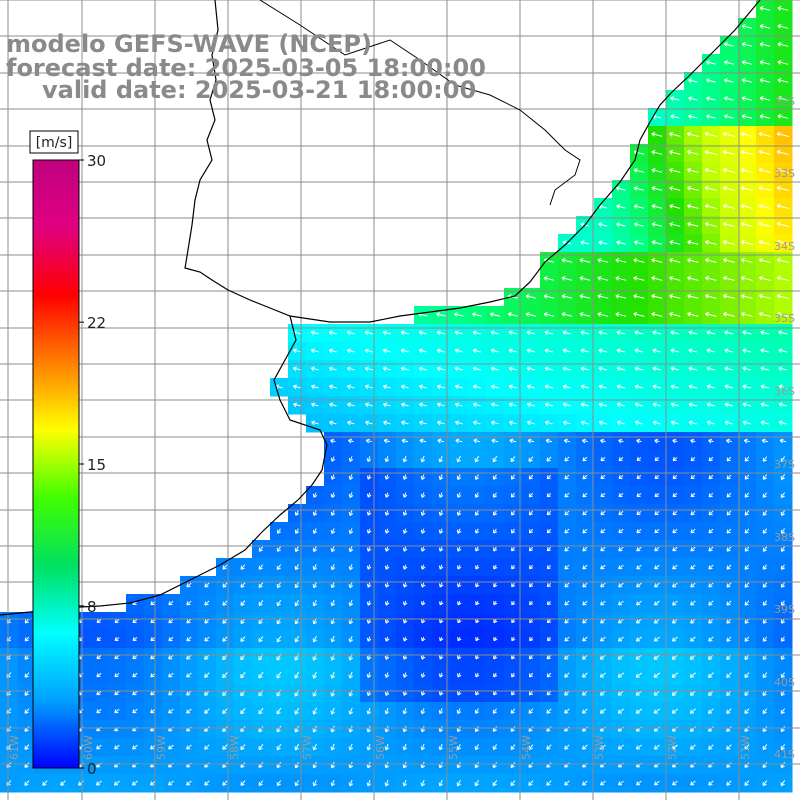 This screenshot has height=800, width=800. What do you see at coordinates (784, 318) in the screenshot?
I see `latitude-label: 35S` at bounding box center [784, 318].